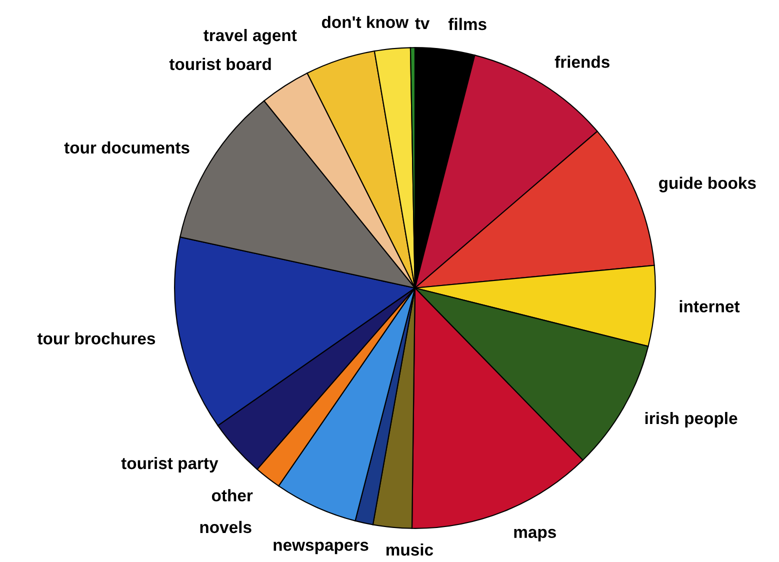  Describe the element at coordinates (226, 527) in the screenshot. I see `slice-label: novels` at that location.